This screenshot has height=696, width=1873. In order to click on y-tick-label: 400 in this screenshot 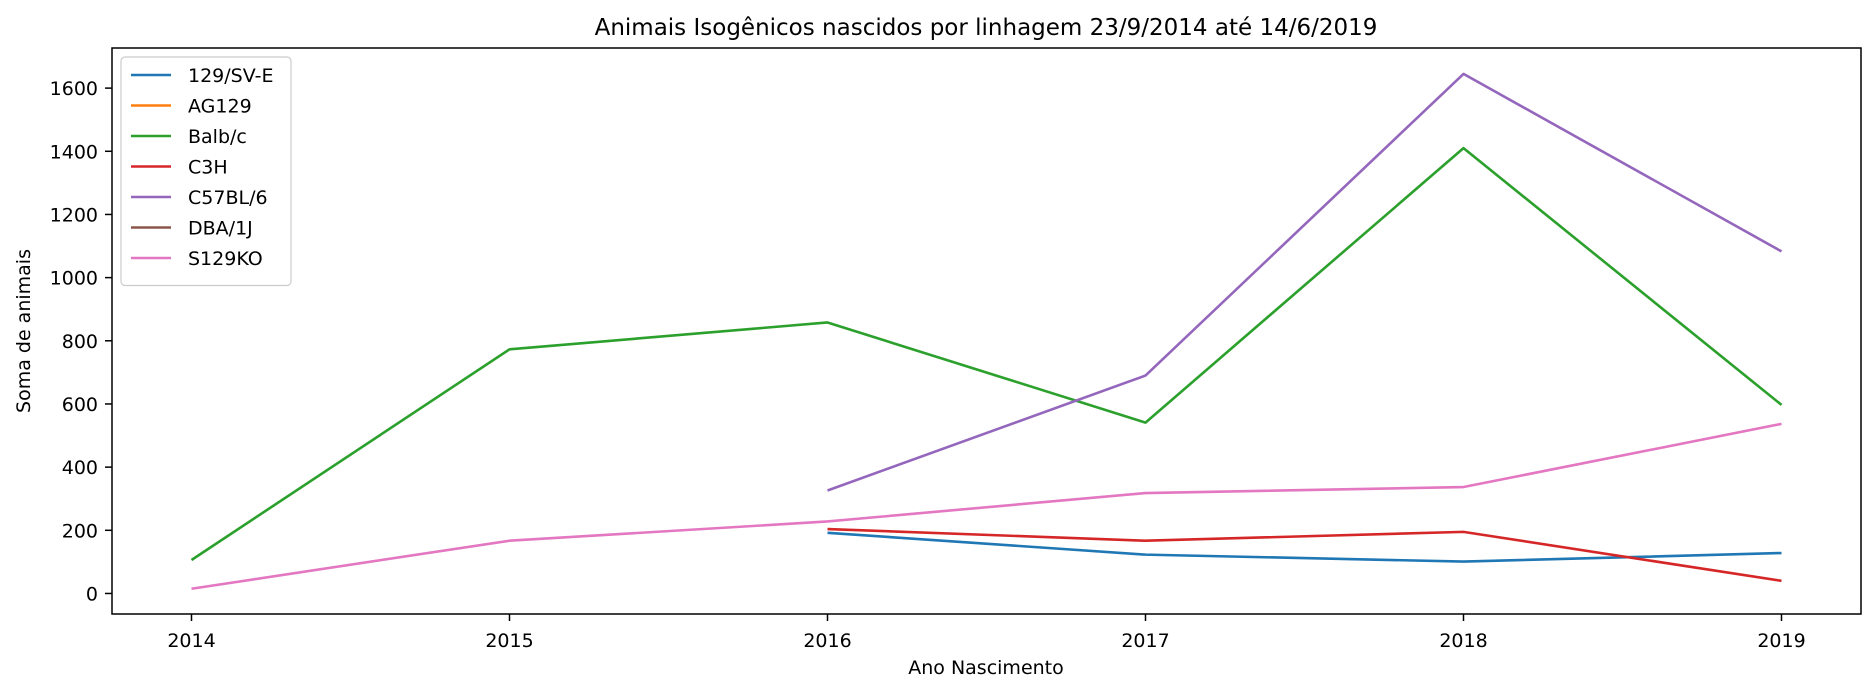, I will do `click(80, 468)`.